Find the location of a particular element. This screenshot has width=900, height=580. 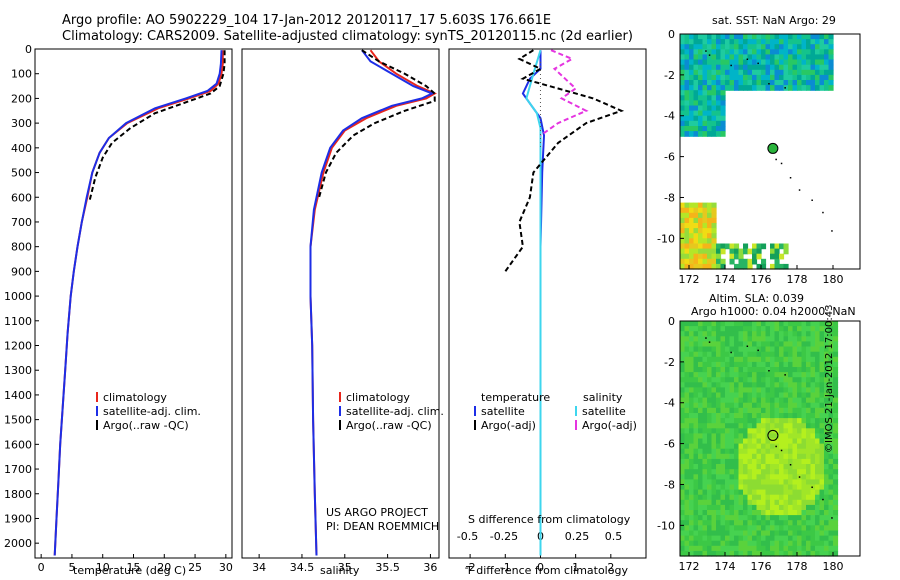

temp-xtick-label: 20 is located at coordinates (164, 567).